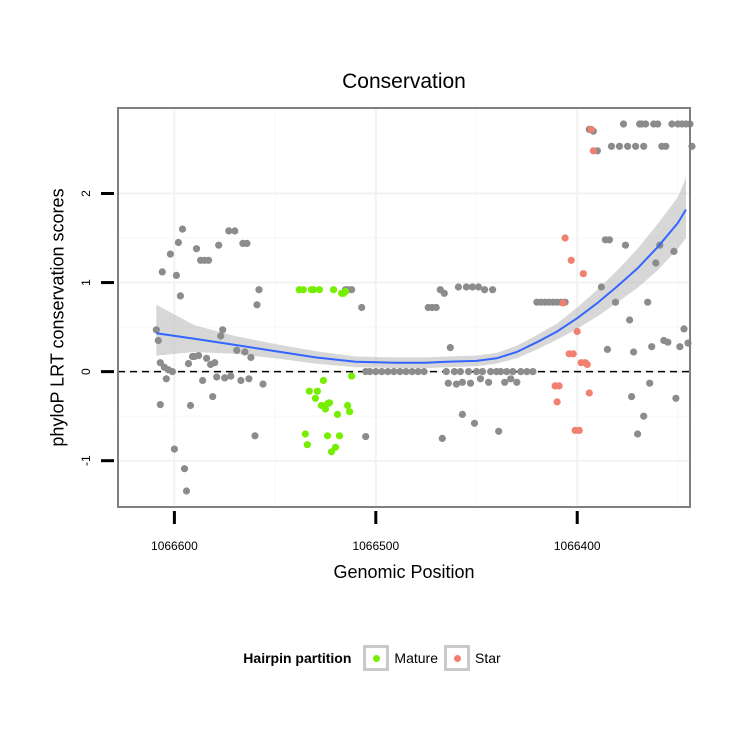 Image resolution: width=750 pixels, height=750 pixels. I want to click on y-tick-label: 0, so click(86, 371).